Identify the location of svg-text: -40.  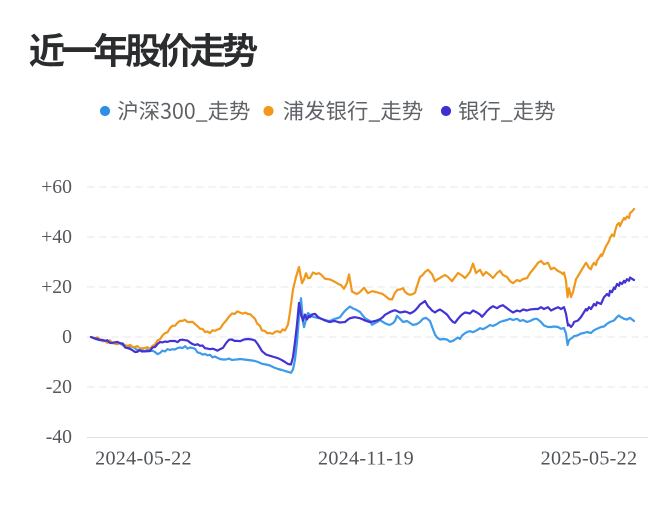
(59, 437).